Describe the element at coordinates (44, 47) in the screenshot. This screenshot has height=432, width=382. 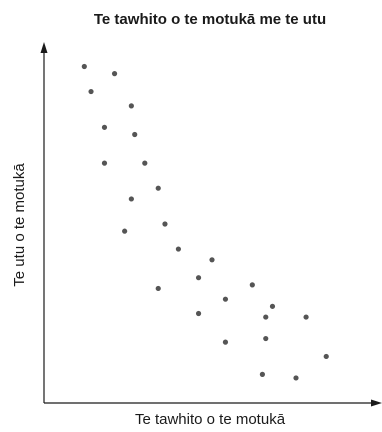
I see `y-axis-arrow` at that location.